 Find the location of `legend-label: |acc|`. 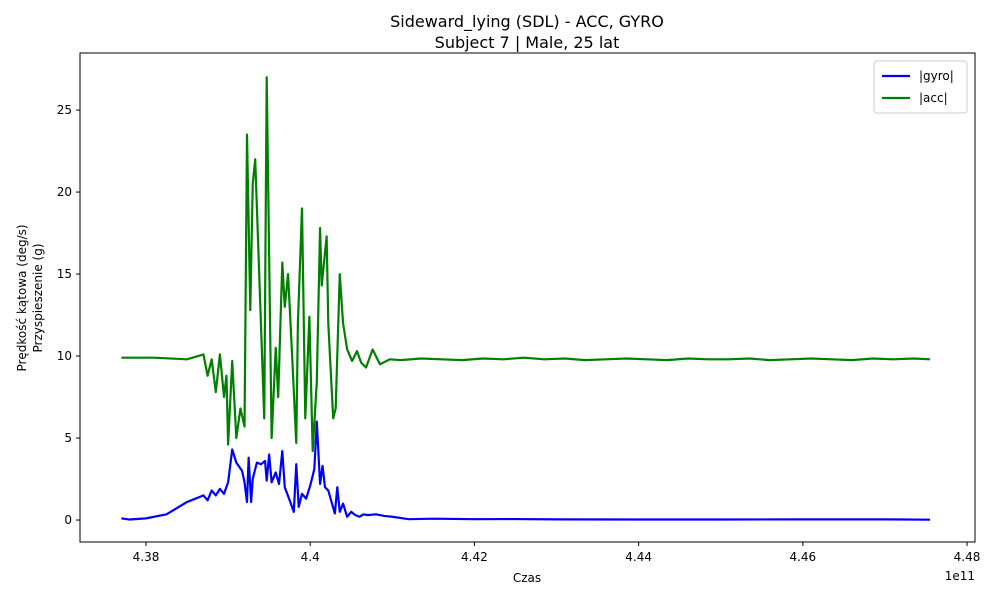

legend-label: |acc| is located at coordinates (933, 98).